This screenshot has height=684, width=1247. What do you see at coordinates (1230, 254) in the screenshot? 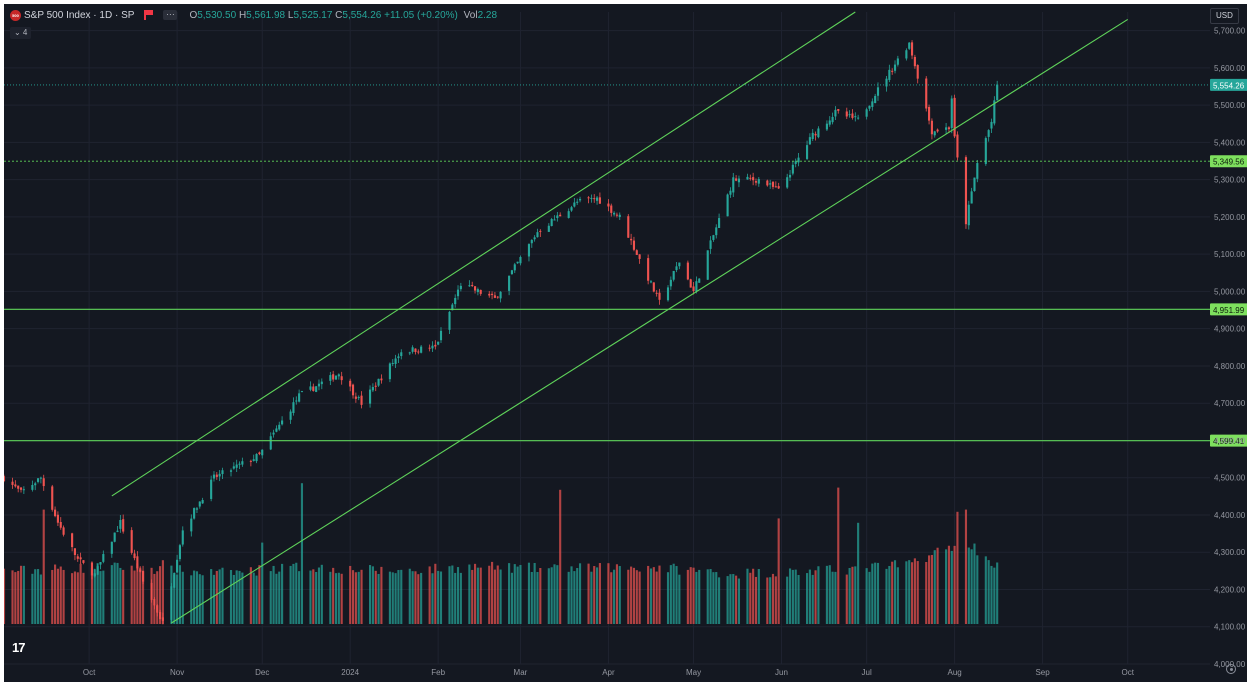
I see `y-tick-label: 5,100.00` at bounding box center [1230, 254].